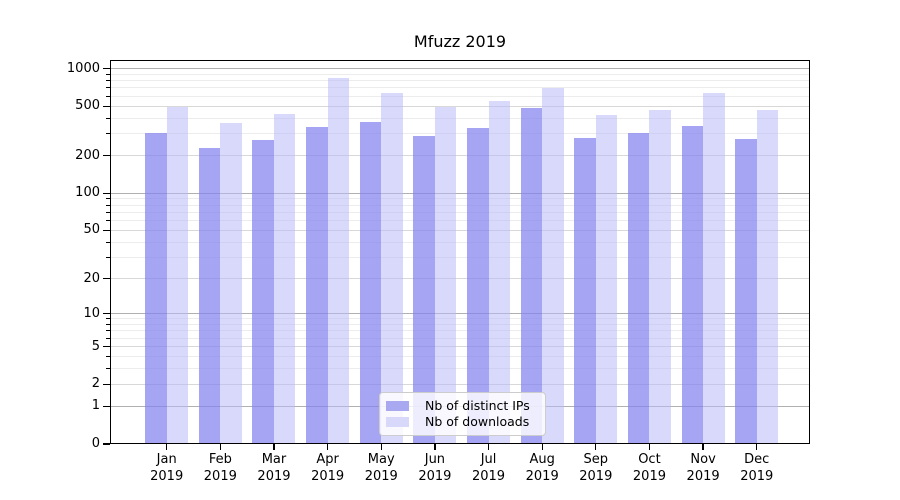  Describe the element at coordinates (274, 459) in the screenshot. I see `x-label-month: Mar` at that location.